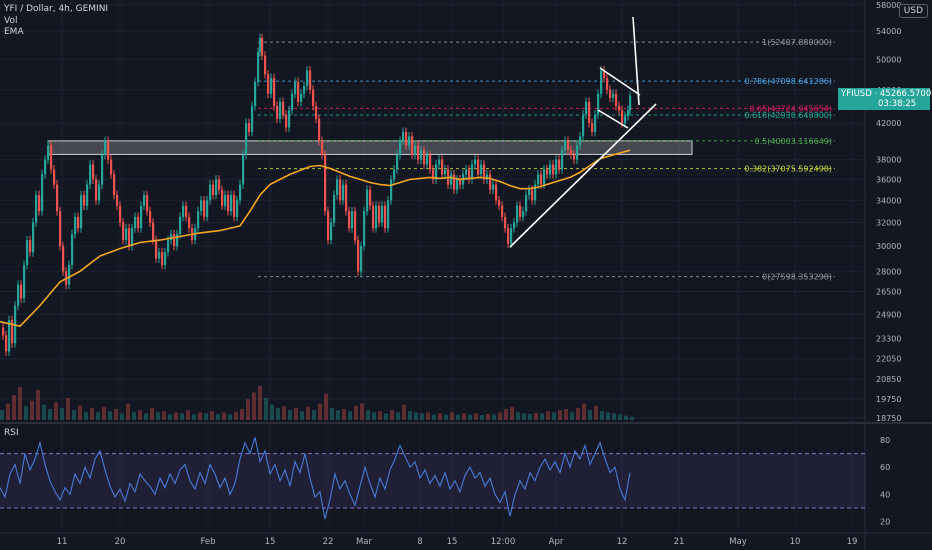 This screenshot has height=550, width=932. Describe the element at coordinates (452, 542) in the screenshot. I see `time-tick-label-7: 15` at that location.